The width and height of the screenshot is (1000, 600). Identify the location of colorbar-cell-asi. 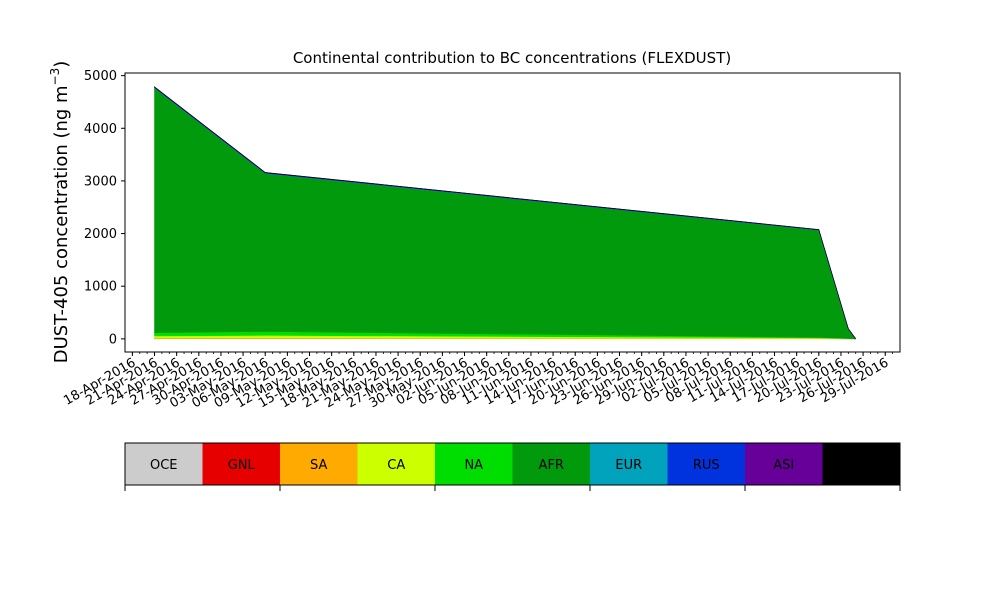
(784, 464).